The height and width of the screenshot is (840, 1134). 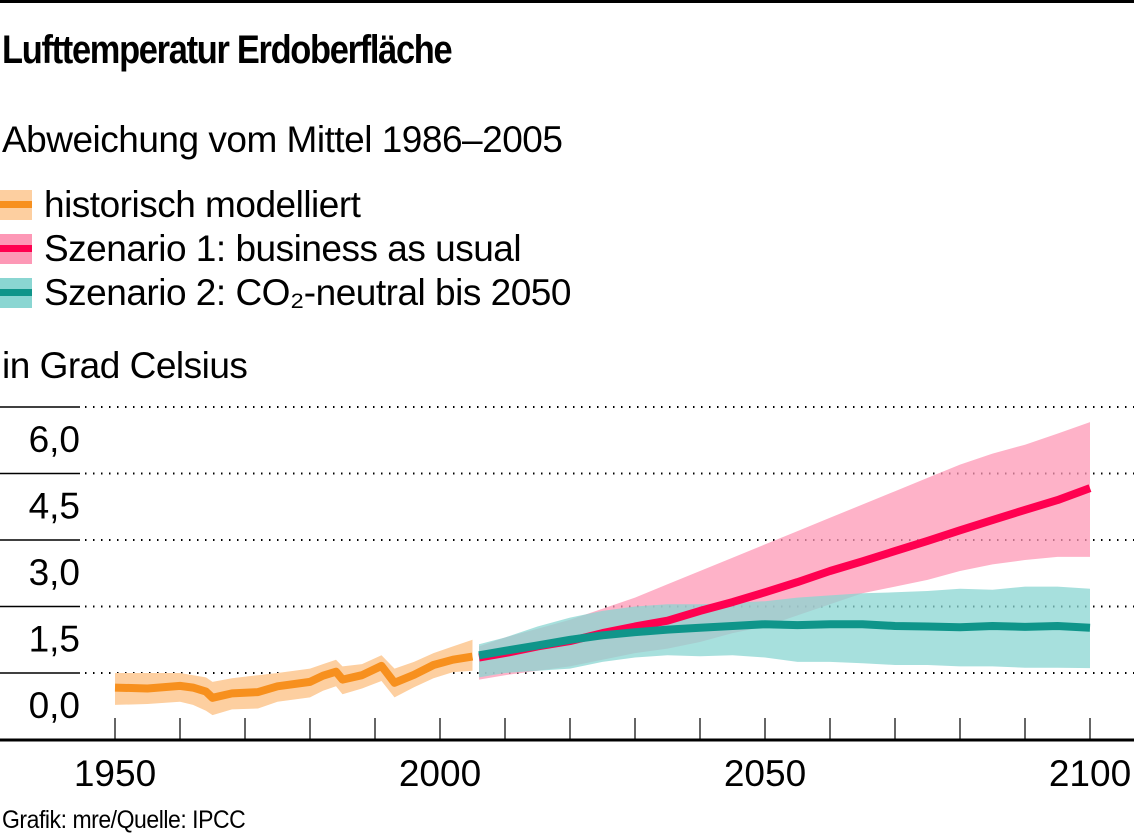 I want to click on x-tick-label: 1950, so click(x=115, y=773).